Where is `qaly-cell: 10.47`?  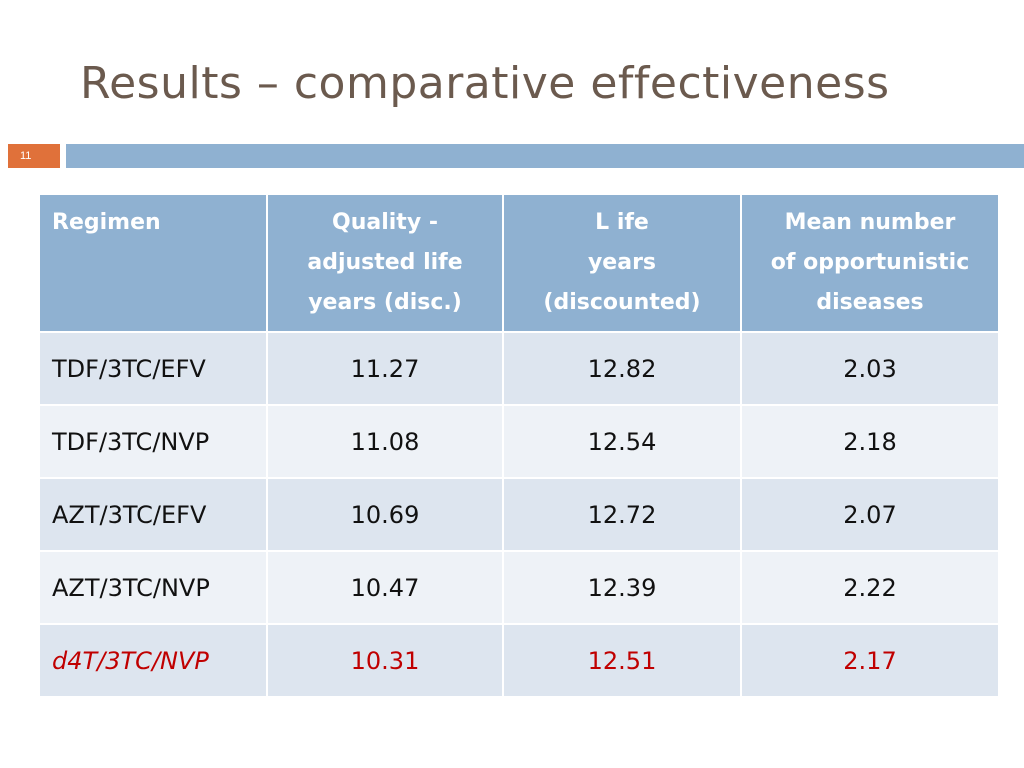 qaly-cell: 10.47 is located at coordinates (385, 587).